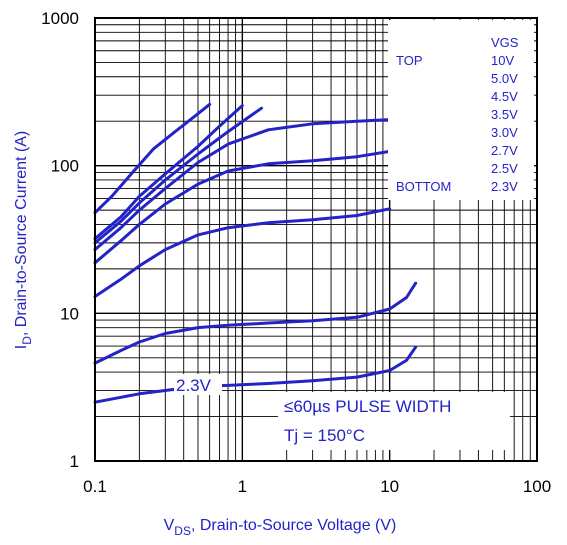 This screenshot has height=545, width=567. I want to click on legend-entry: 4.5V, so click(504, 96).